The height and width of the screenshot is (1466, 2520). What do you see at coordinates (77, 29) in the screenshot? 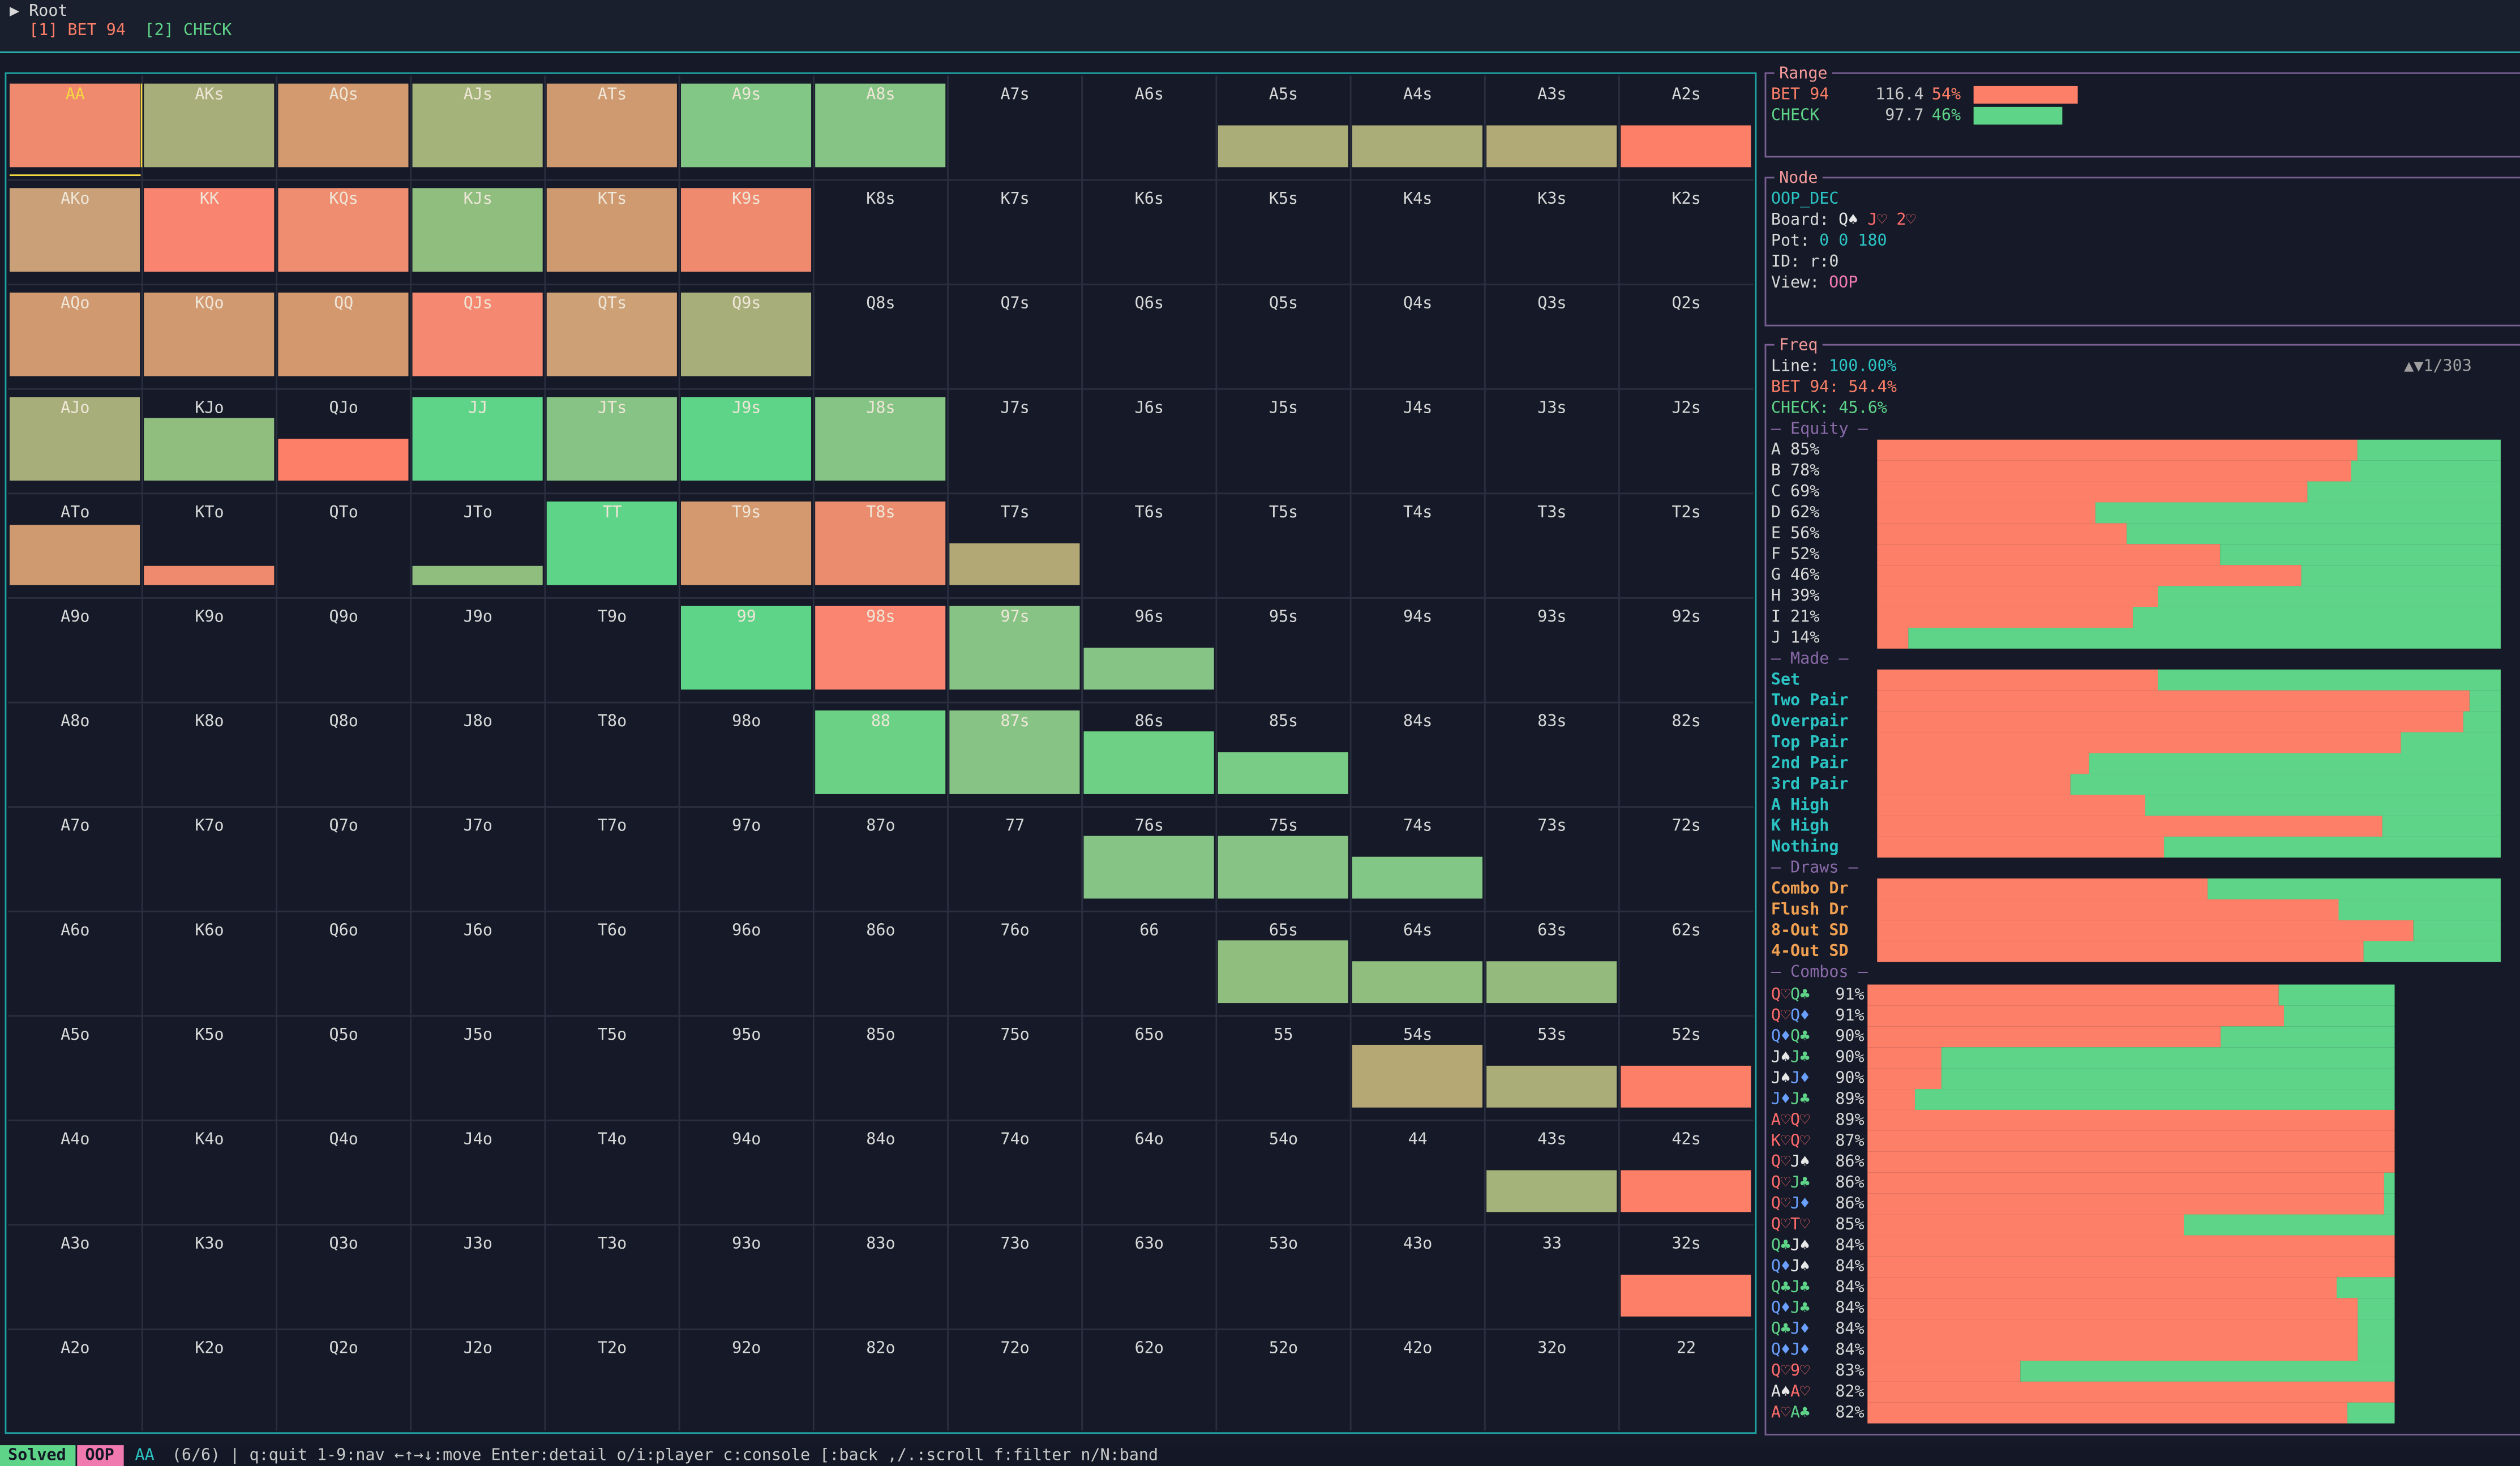
I see `action: [1] BET 94` at bounding box center [77, 29].